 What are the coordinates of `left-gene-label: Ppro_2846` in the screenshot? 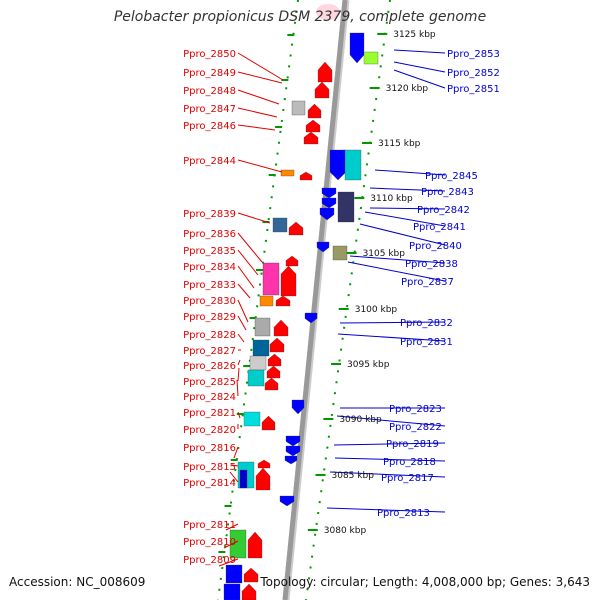 It's located at (209, 126).